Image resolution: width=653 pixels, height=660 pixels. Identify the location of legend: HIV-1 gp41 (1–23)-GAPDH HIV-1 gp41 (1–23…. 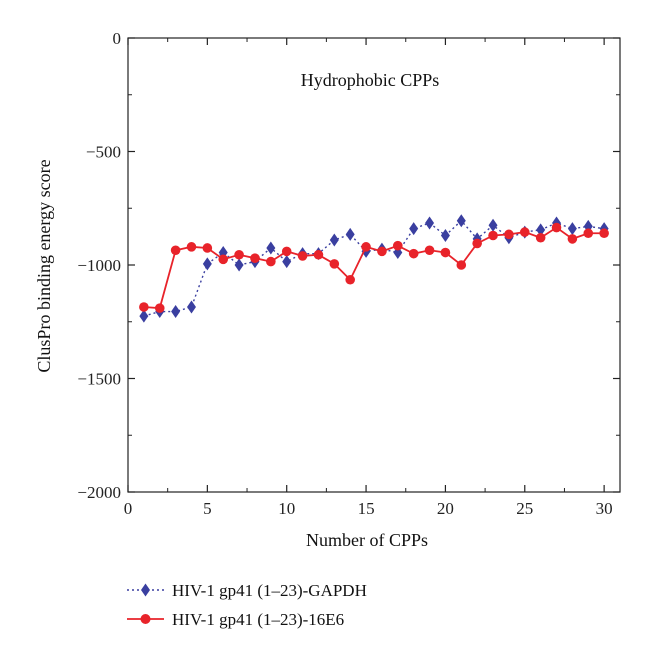
(247, 605).